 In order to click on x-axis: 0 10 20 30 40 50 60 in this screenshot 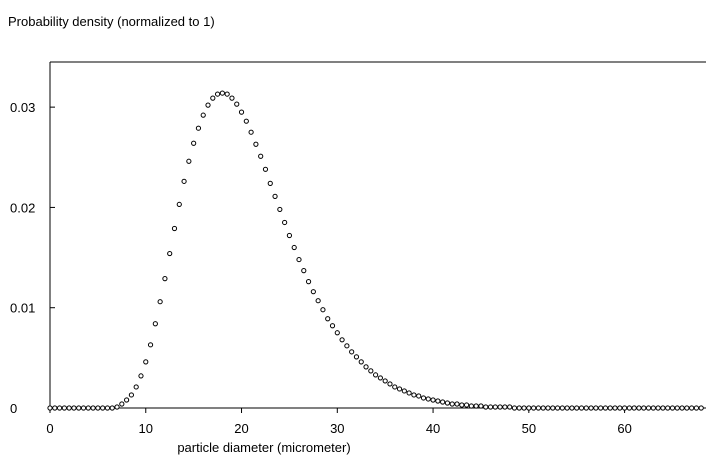, I will do `click(339, 422)`.